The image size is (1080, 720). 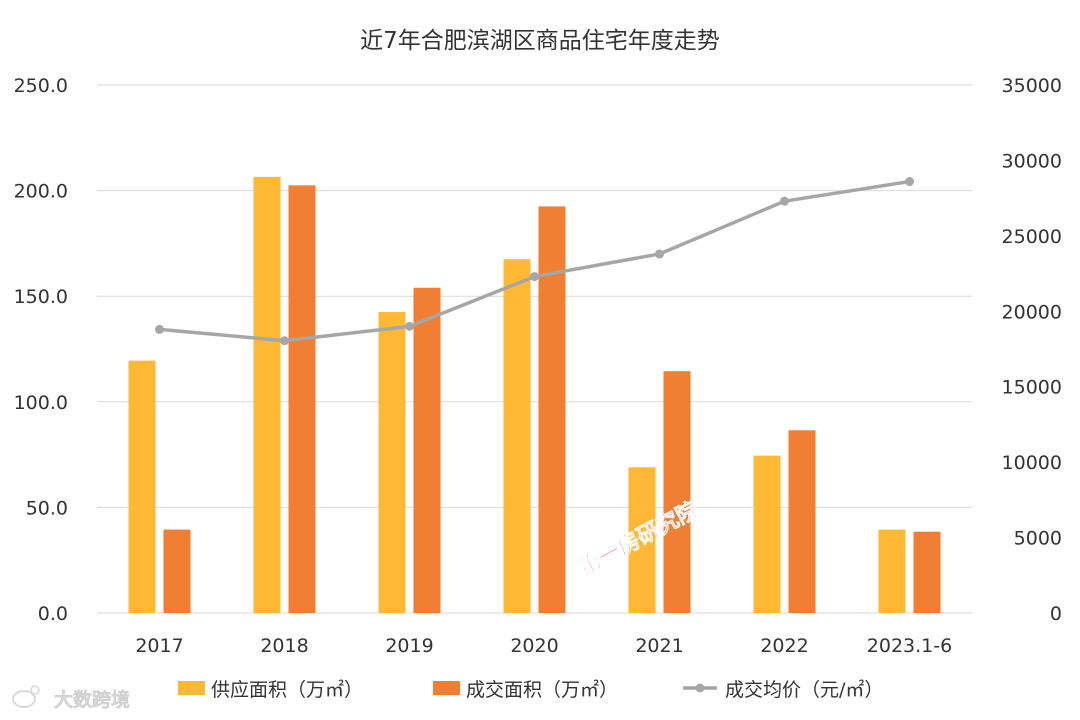 I want to click on right-tick-label: 5000, so click(x=1038, y=539).